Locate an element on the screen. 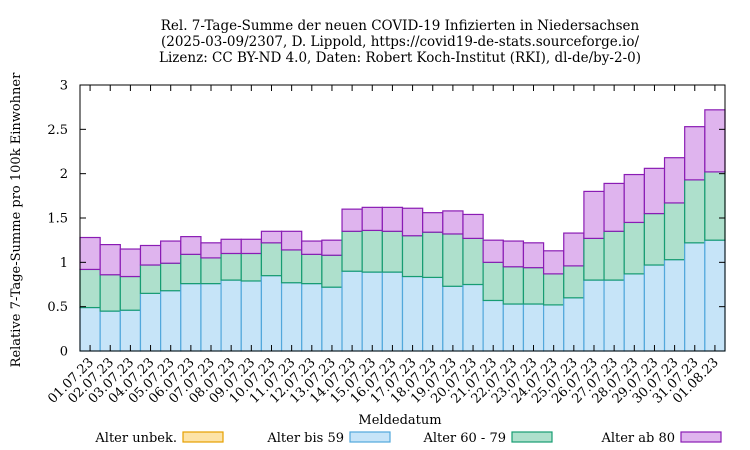  y-tick-label: 1 is located at coordinates (64, 263).